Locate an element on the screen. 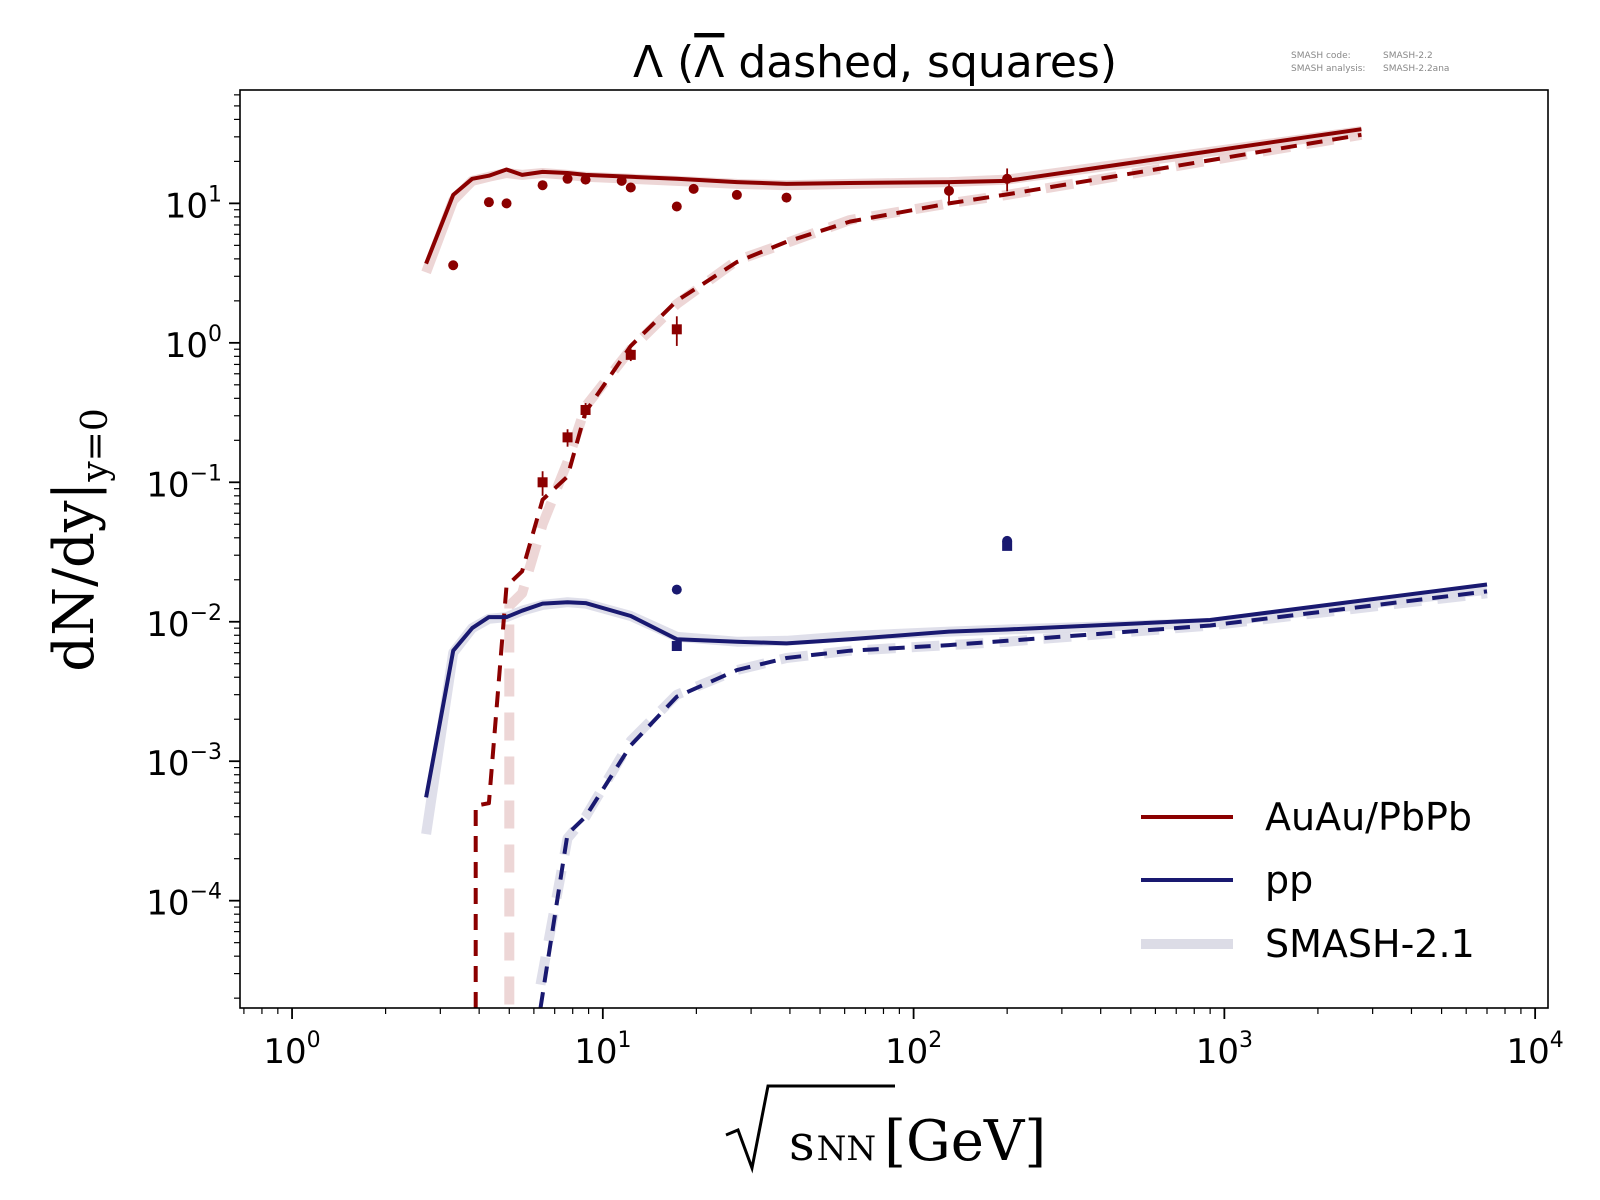  y-tick-label: 10¹ is located at coordinates (193, 204).